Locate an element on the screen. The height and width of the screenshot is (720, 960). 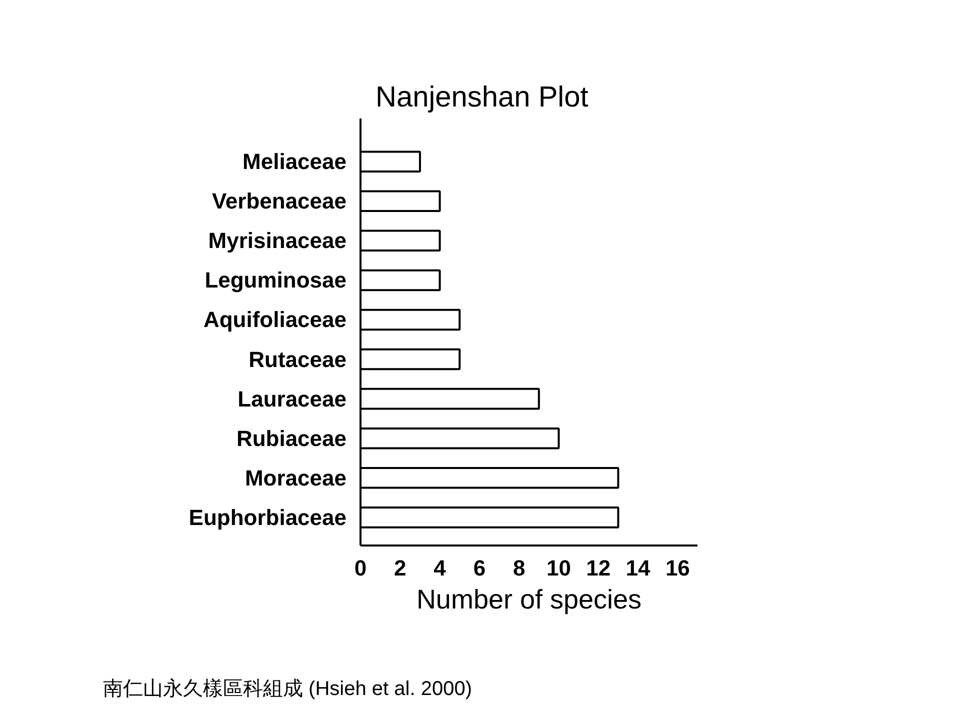
x-tick-label: 0 is located at coordinates (360, 568).